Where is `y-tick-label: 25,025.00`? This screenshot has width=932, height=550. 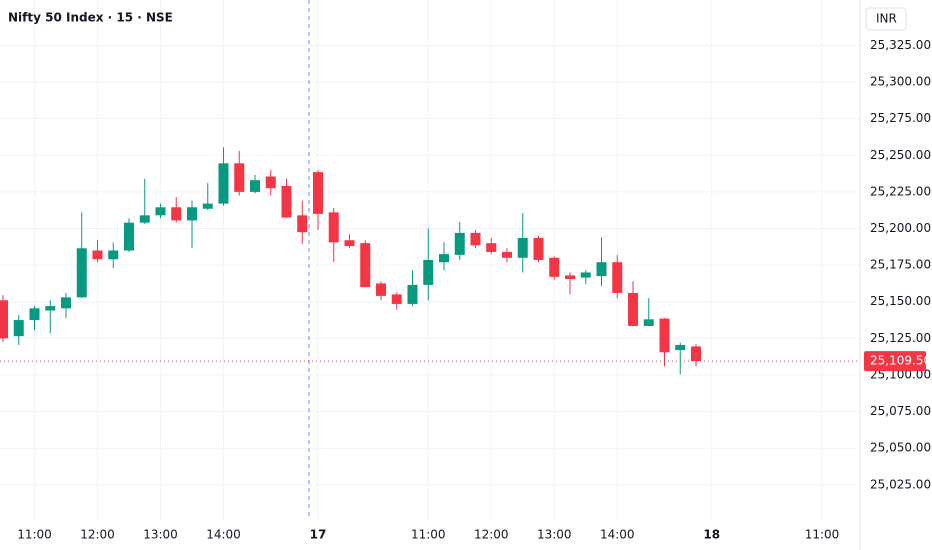
y-tick-label: 25,025.00 is located at coordinates (900, 484).